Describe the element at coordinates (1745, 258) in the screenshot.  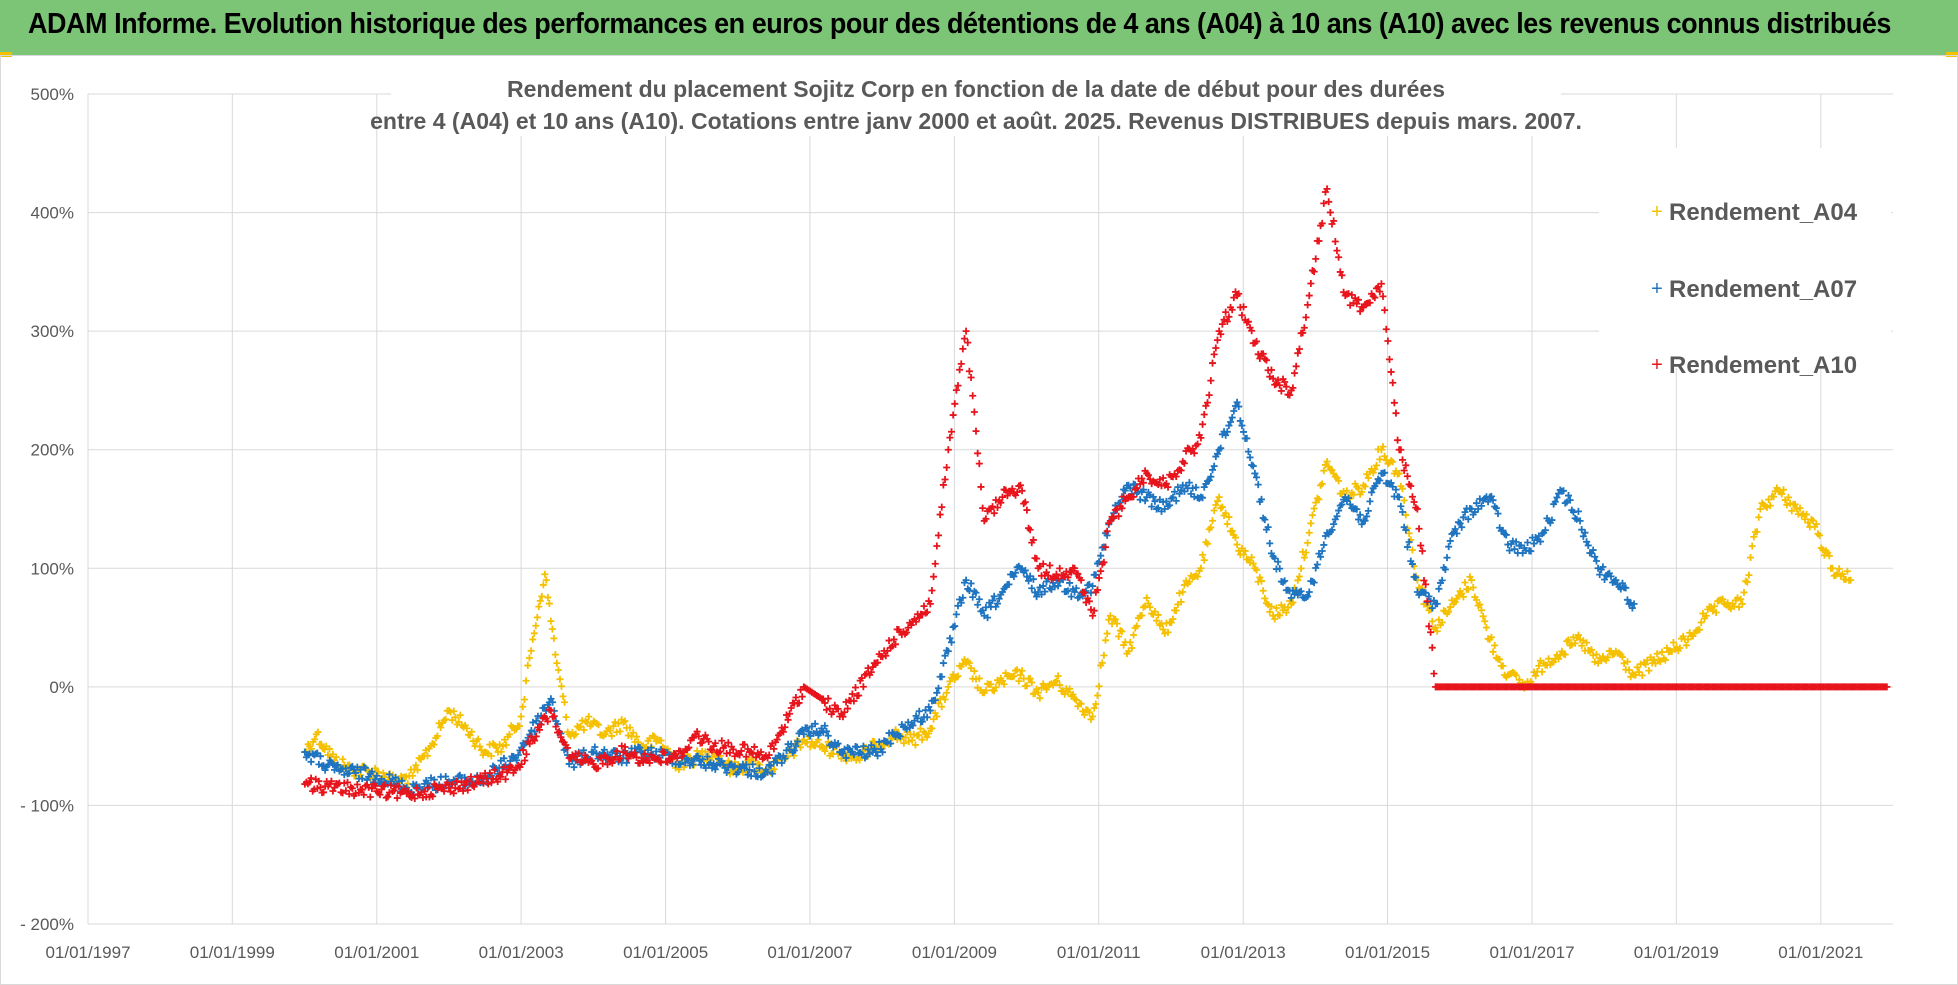
I see `legend-background` at that location.